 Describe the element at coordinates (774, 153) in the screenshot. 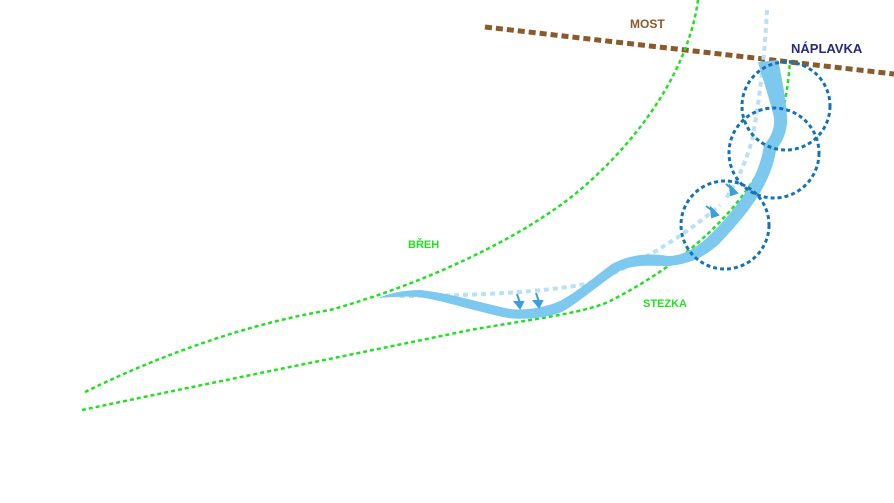

I see `zone-circle-middle` at that location.